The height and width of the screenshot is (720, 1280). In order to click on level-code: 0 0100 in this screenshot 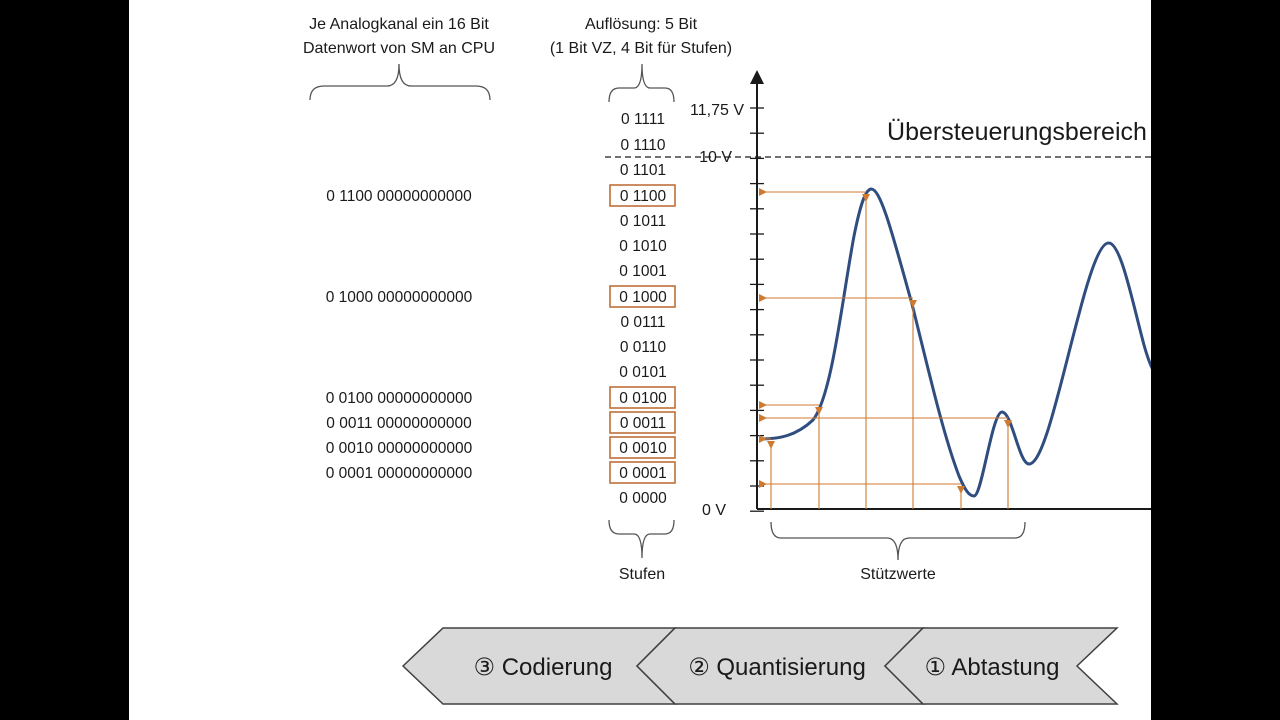, I will do `click(643, 398)`.